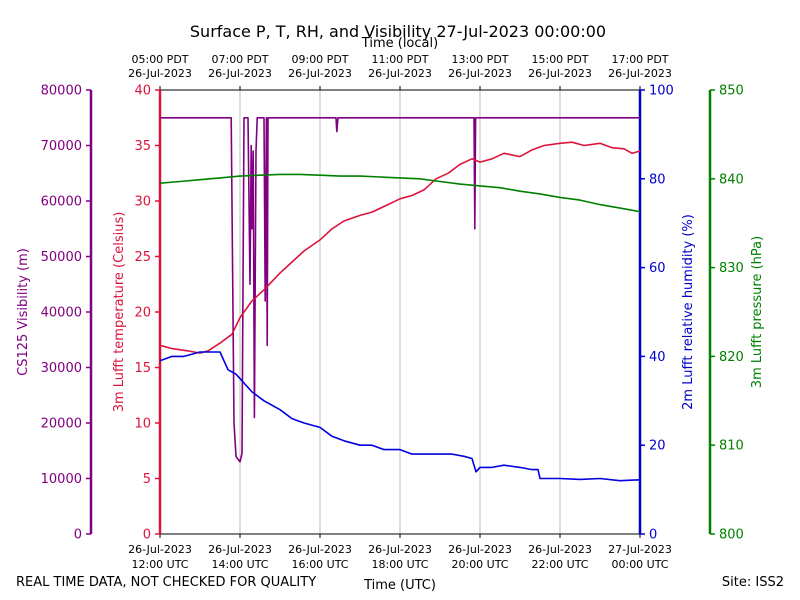  I want to click on temperature-tick-label: 35, so click(142, 146).